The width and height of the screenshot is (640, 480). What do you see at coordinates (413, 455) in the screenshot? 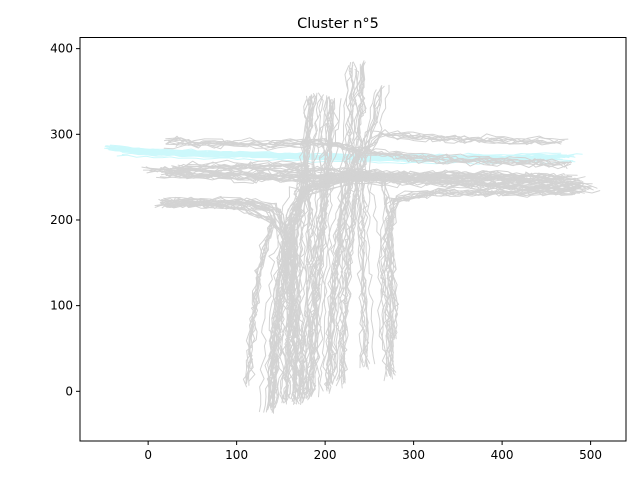
I see `x-tick-label: 300` at bounding box center [413, 455].